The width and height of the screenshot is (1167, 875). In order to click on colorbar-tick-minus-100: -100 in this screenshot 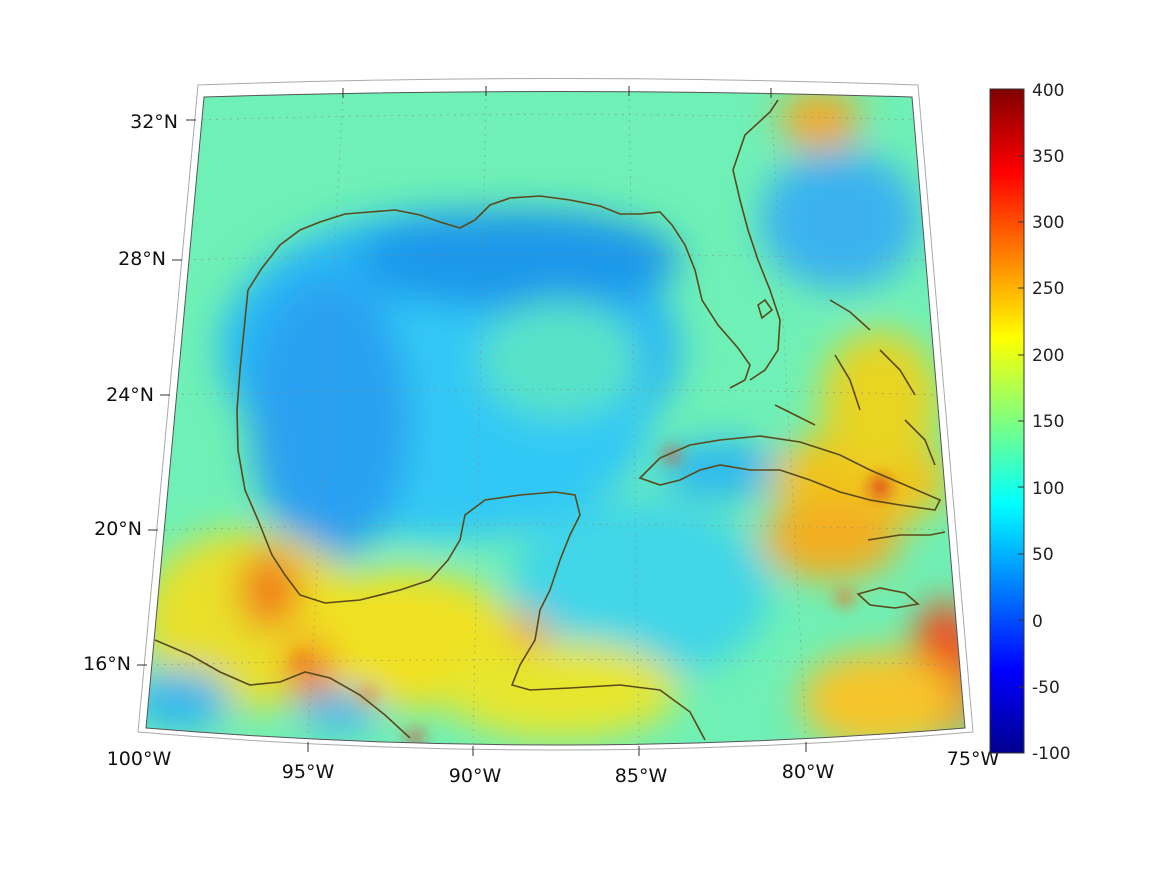, I will do `click(1051, 754)`.